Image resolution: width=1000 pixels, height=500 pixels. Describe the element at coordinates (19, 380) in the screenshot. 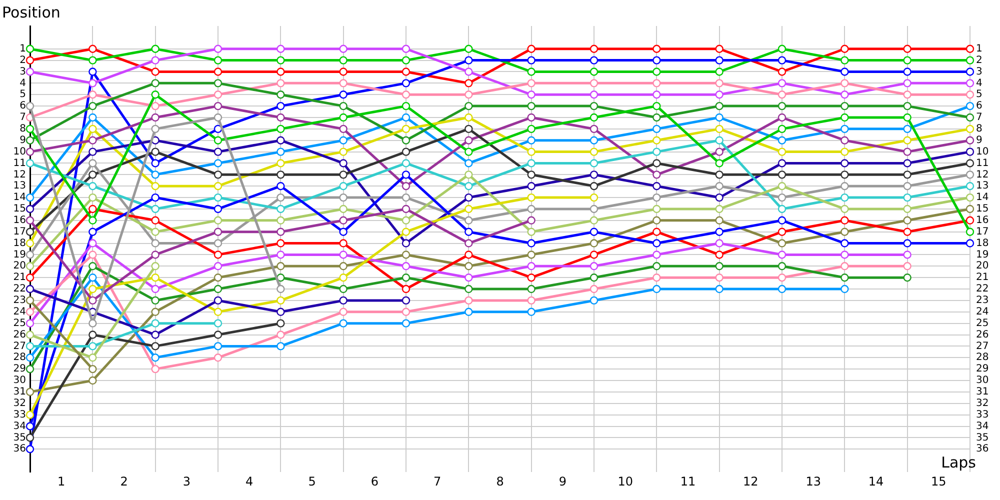

I see `y-tick-label: 30` at that location.